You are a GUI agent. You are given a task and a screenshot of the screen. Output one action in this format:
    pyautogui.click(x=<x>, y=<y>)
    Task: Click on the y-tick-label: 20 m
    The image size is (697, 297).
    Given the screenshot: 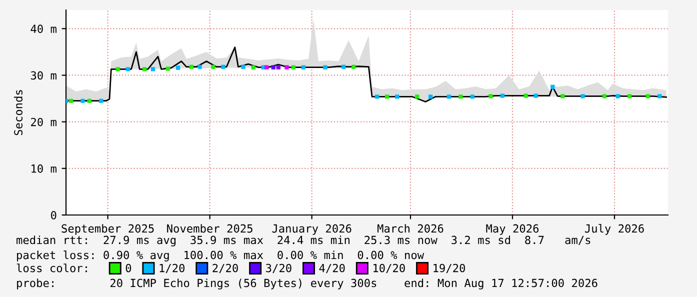 What is the action you would take?
    pyautogui.click(x=43, y=122)
    